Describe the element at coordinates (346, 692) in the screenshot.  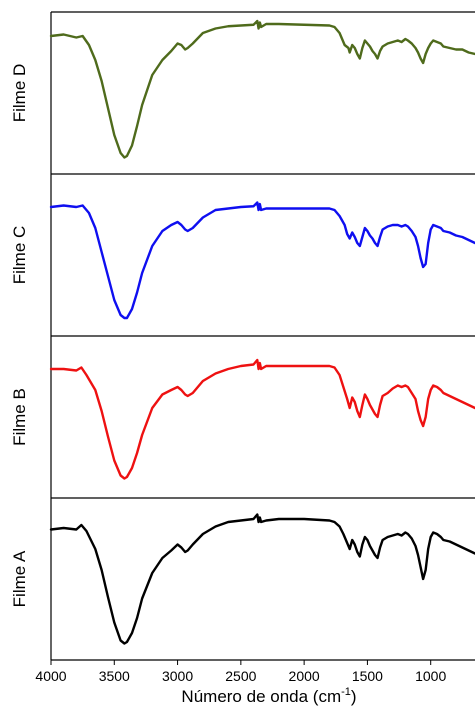
I see `x-axis-title-sup: -1` at that location.